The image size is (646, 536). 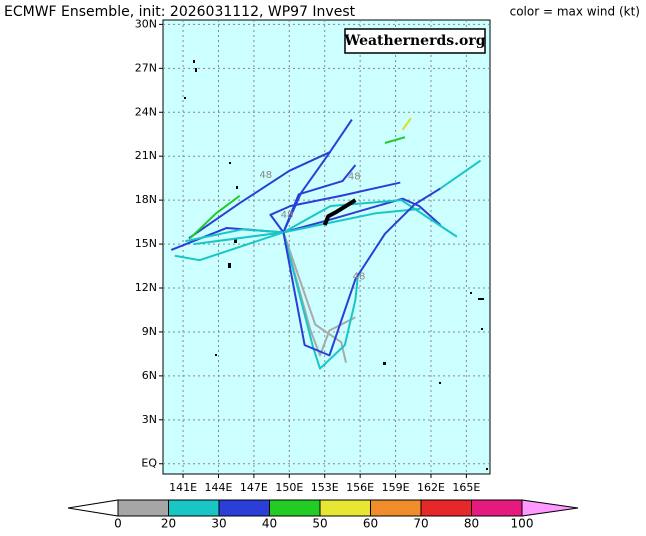 What do you see at coordinates (146, 243) in the screenshot?
I see `lat-label: 15N` at bounding box center [146, 243].